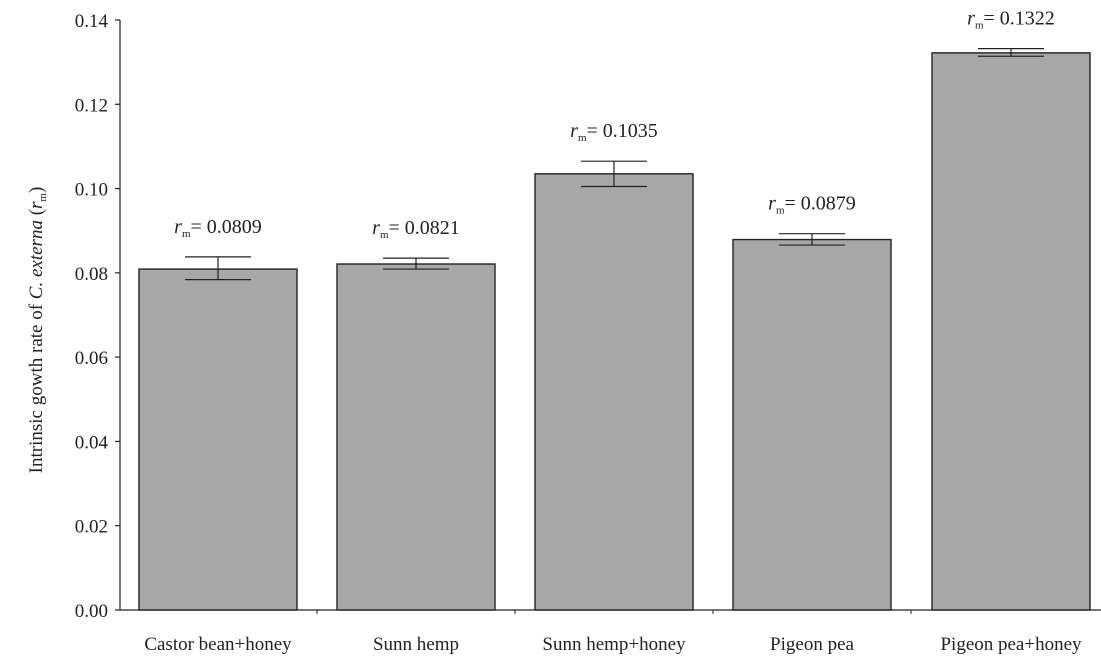 This screenshot has height=659, width=1101. Describe the element at coordinates (820, 204) in the screenshot. I see `bar-value-text: = 0.0879` at that location.